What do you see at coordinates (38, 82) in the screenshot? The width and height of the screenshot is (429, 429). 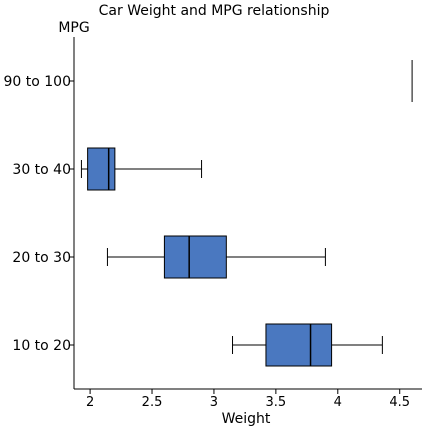 I see `y-tick-label: 90 to 100` at bounding box center [38, 82].